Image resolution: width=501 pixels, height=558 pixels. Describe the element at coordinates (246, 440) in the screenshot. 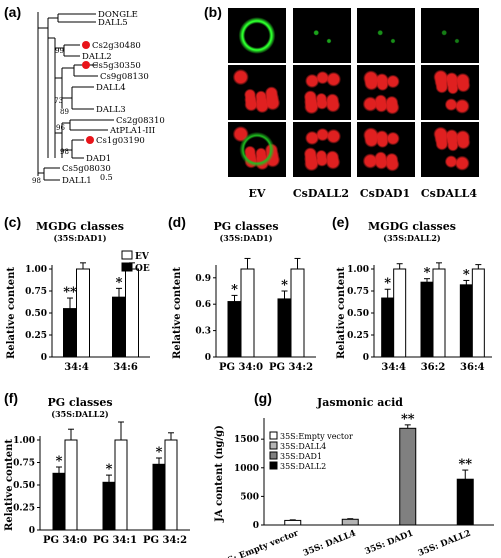

I see `y-tick-label: 1500` at that location.